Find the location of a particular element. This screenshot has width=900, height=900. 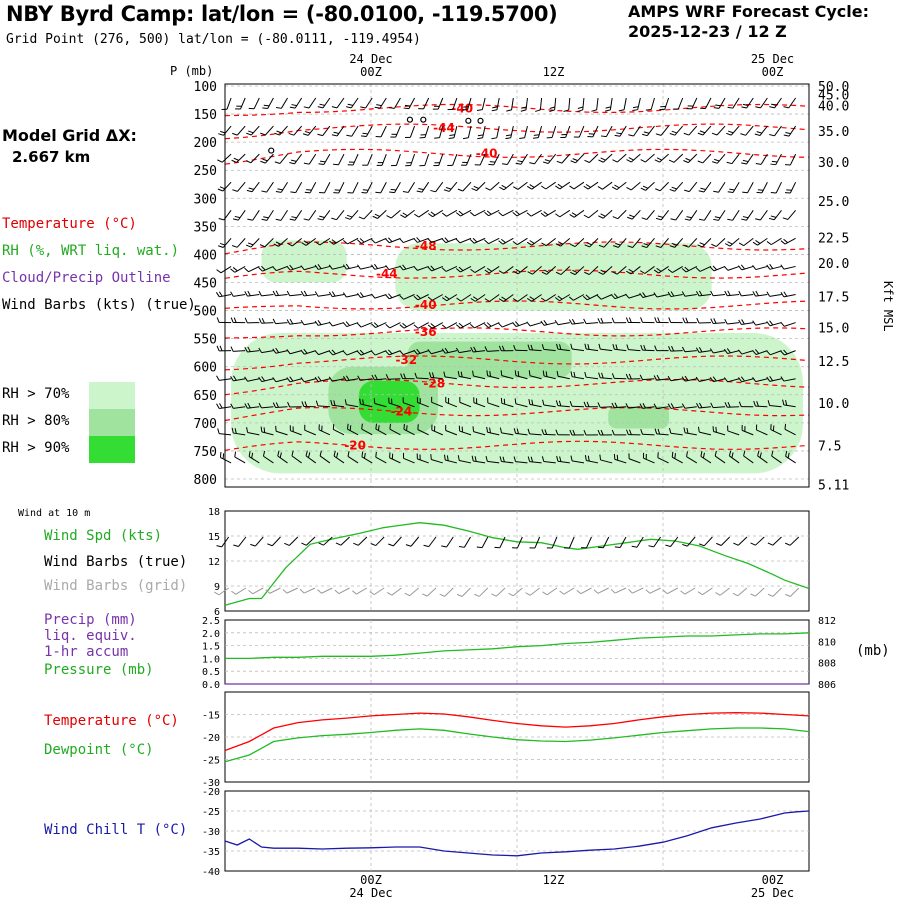

isotherm-line is located at coordinates (517, 156).